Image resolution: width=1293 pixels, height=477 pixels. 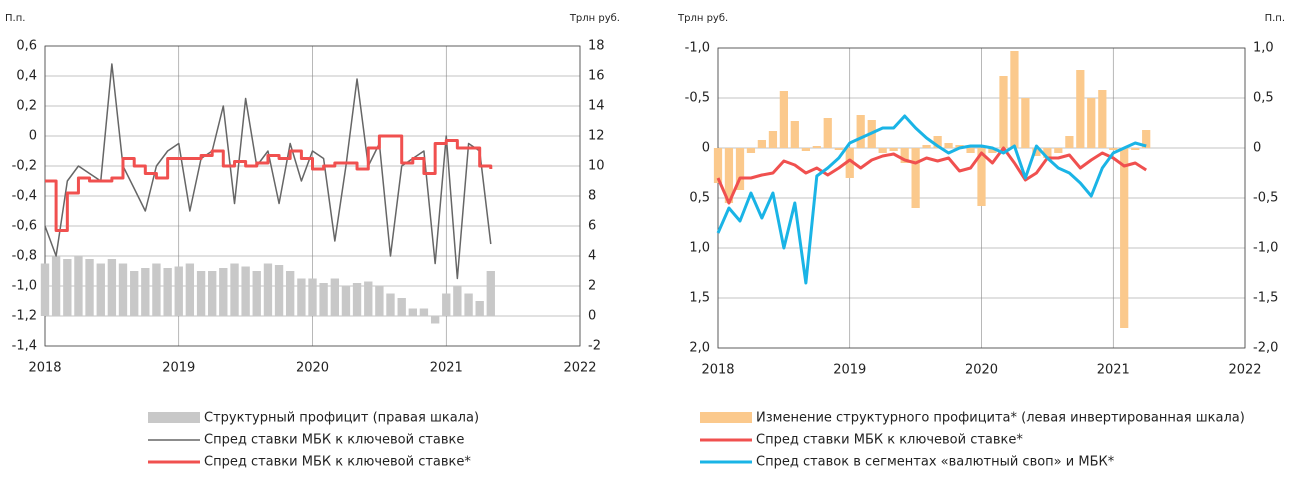 I want to click on y2-tick-label: 8, so click(x=592, y=196).